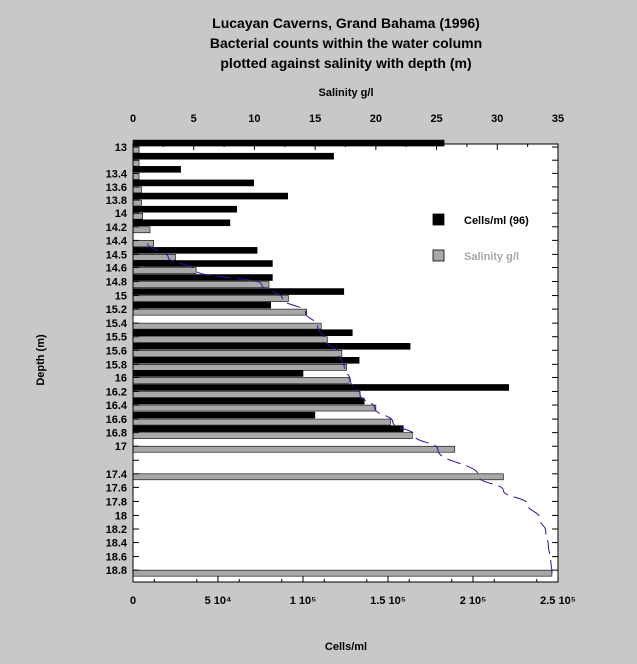 The image size is (637, 664). Describe the element at coordinates (491, 257) in the screenshot. I see `legend-label-salinity: Salinity g/l` at that location.